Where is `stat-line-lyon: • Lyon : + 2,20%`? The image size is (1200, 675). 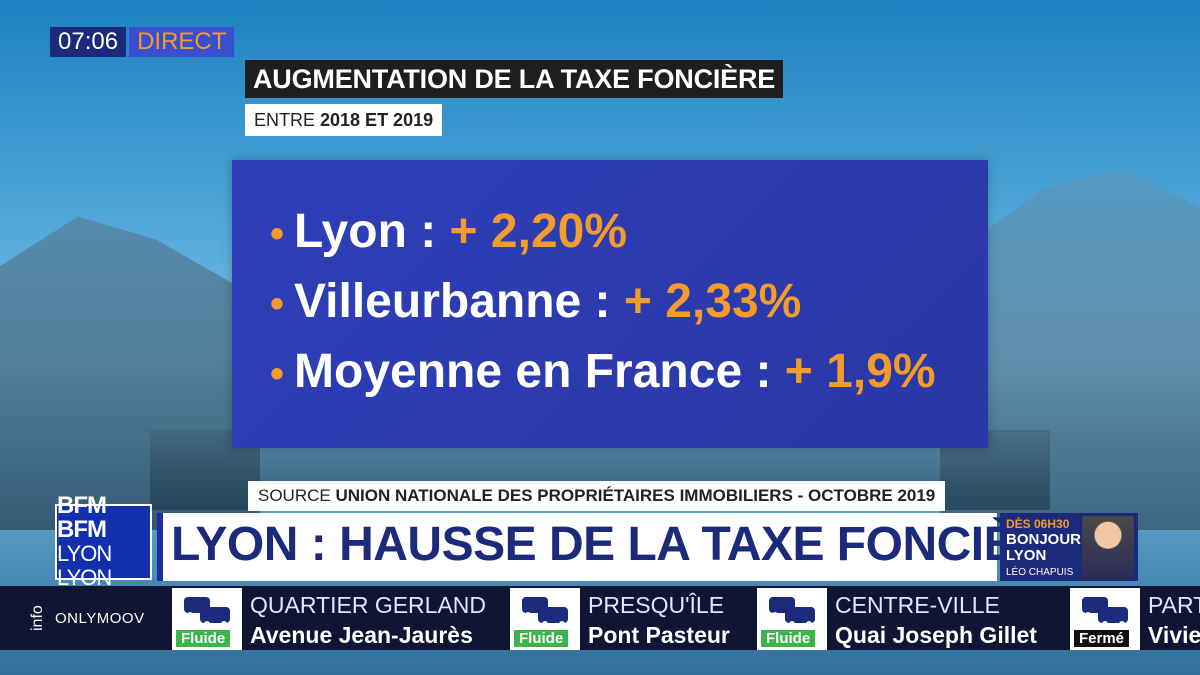
stat-line-lyon: • Lyon : + 2,20% is located at coordinates (448, 231).